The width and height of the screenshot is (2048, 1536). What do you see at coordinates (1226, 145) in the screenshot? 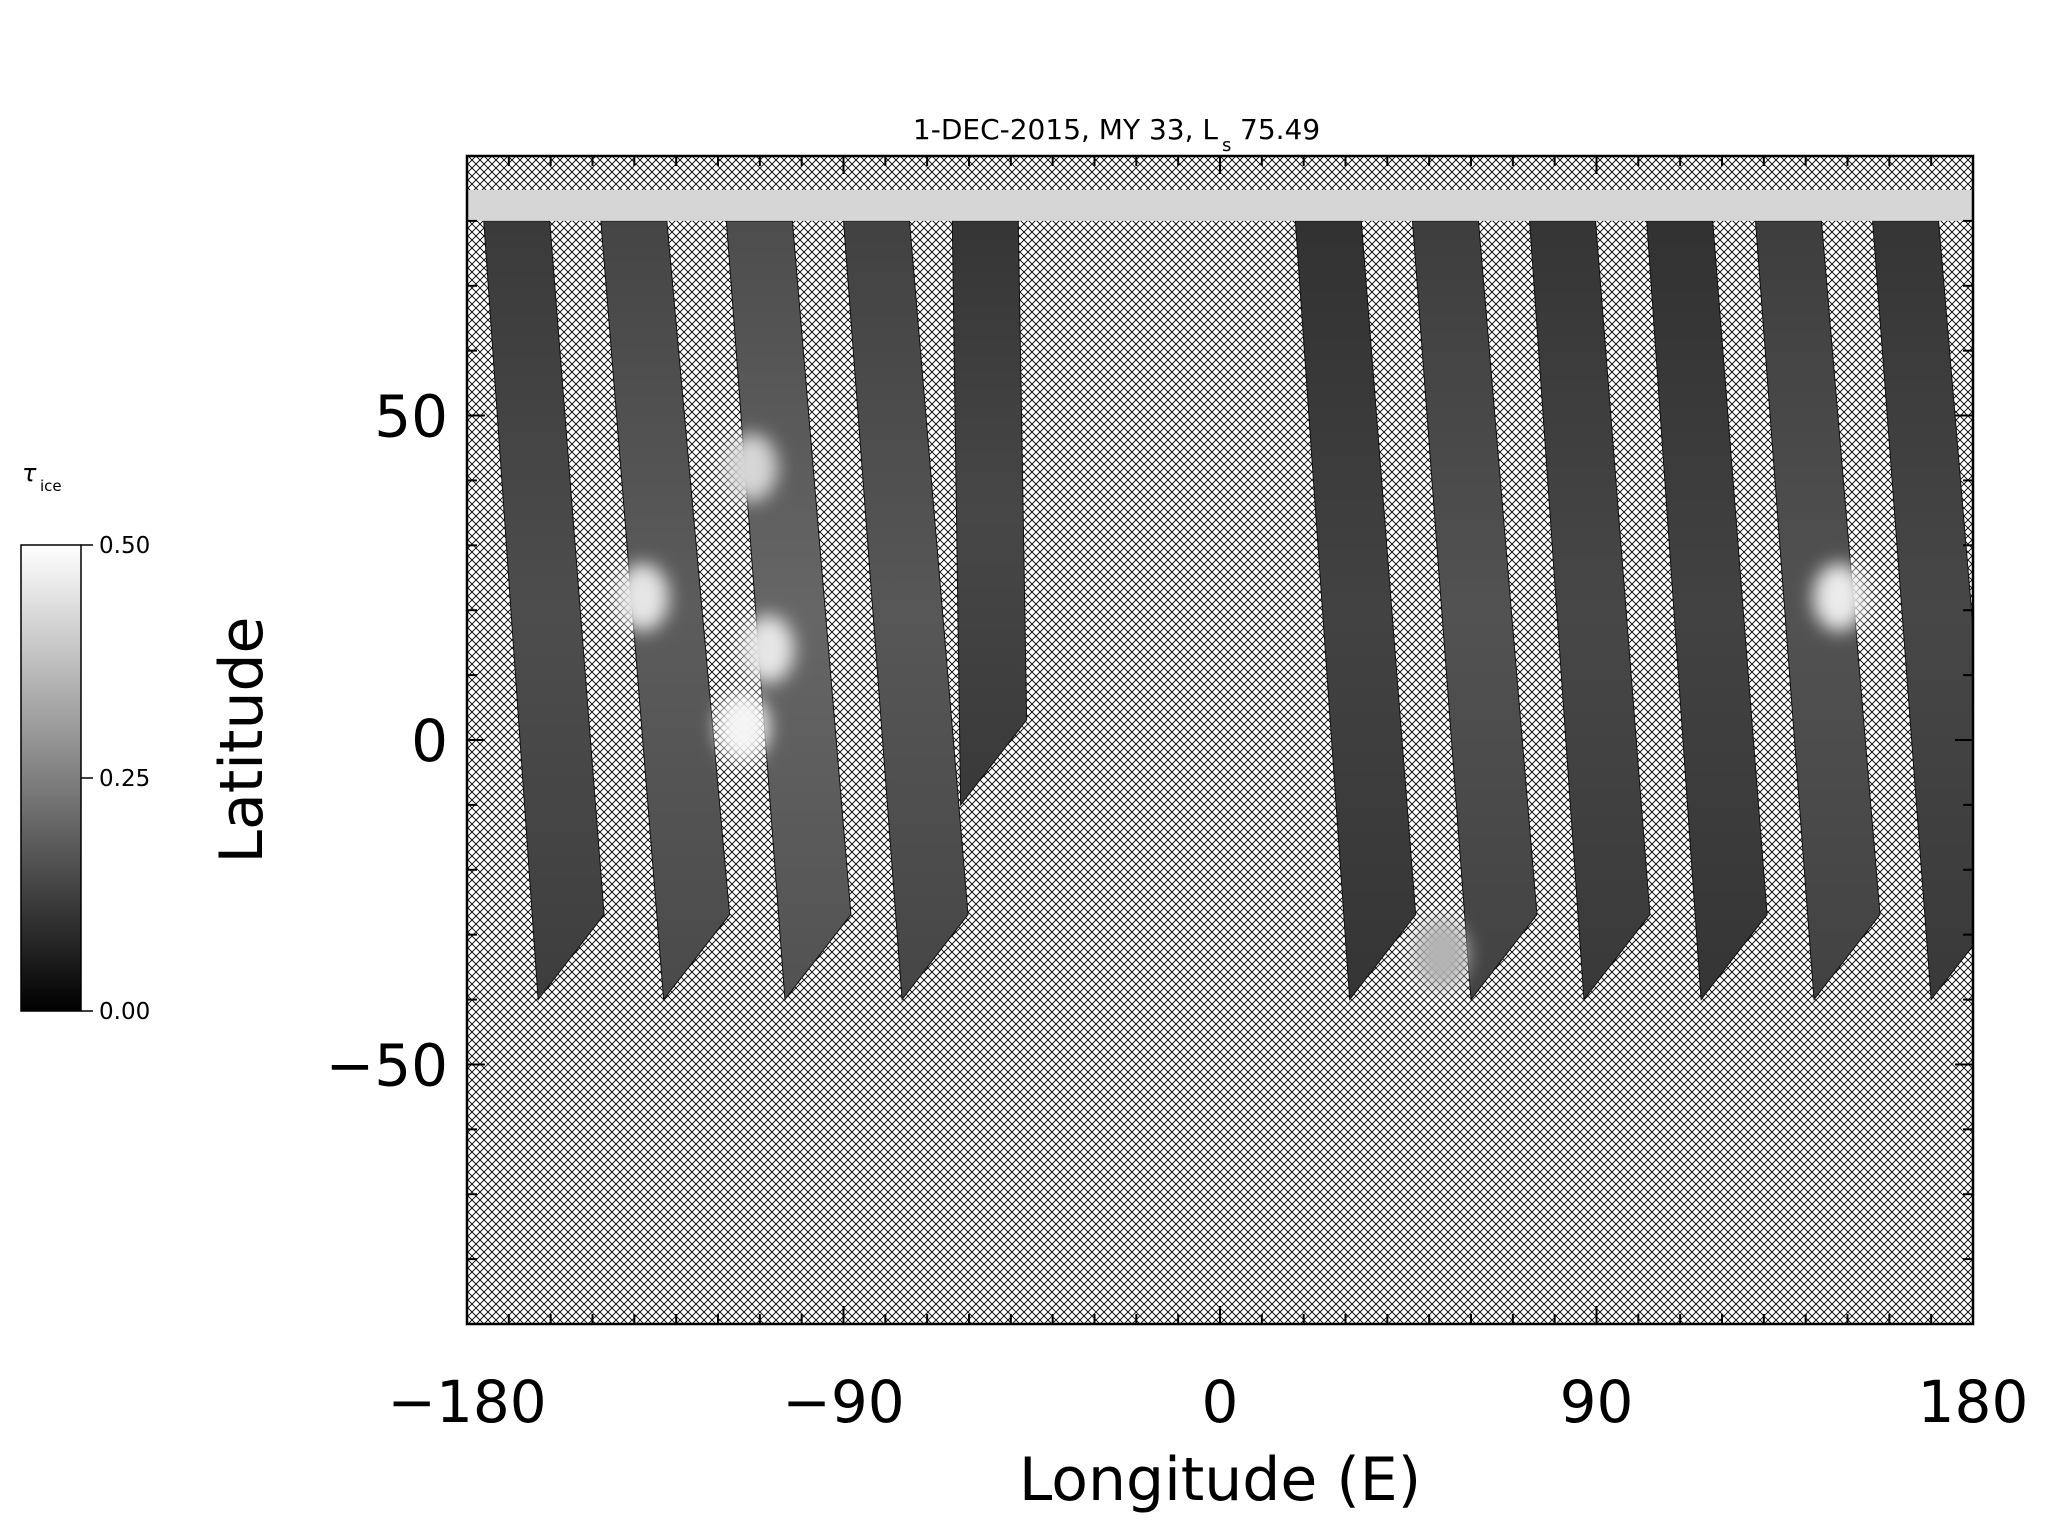
I see `chart-title-subscript: s` at bounding box center [1226, 145].